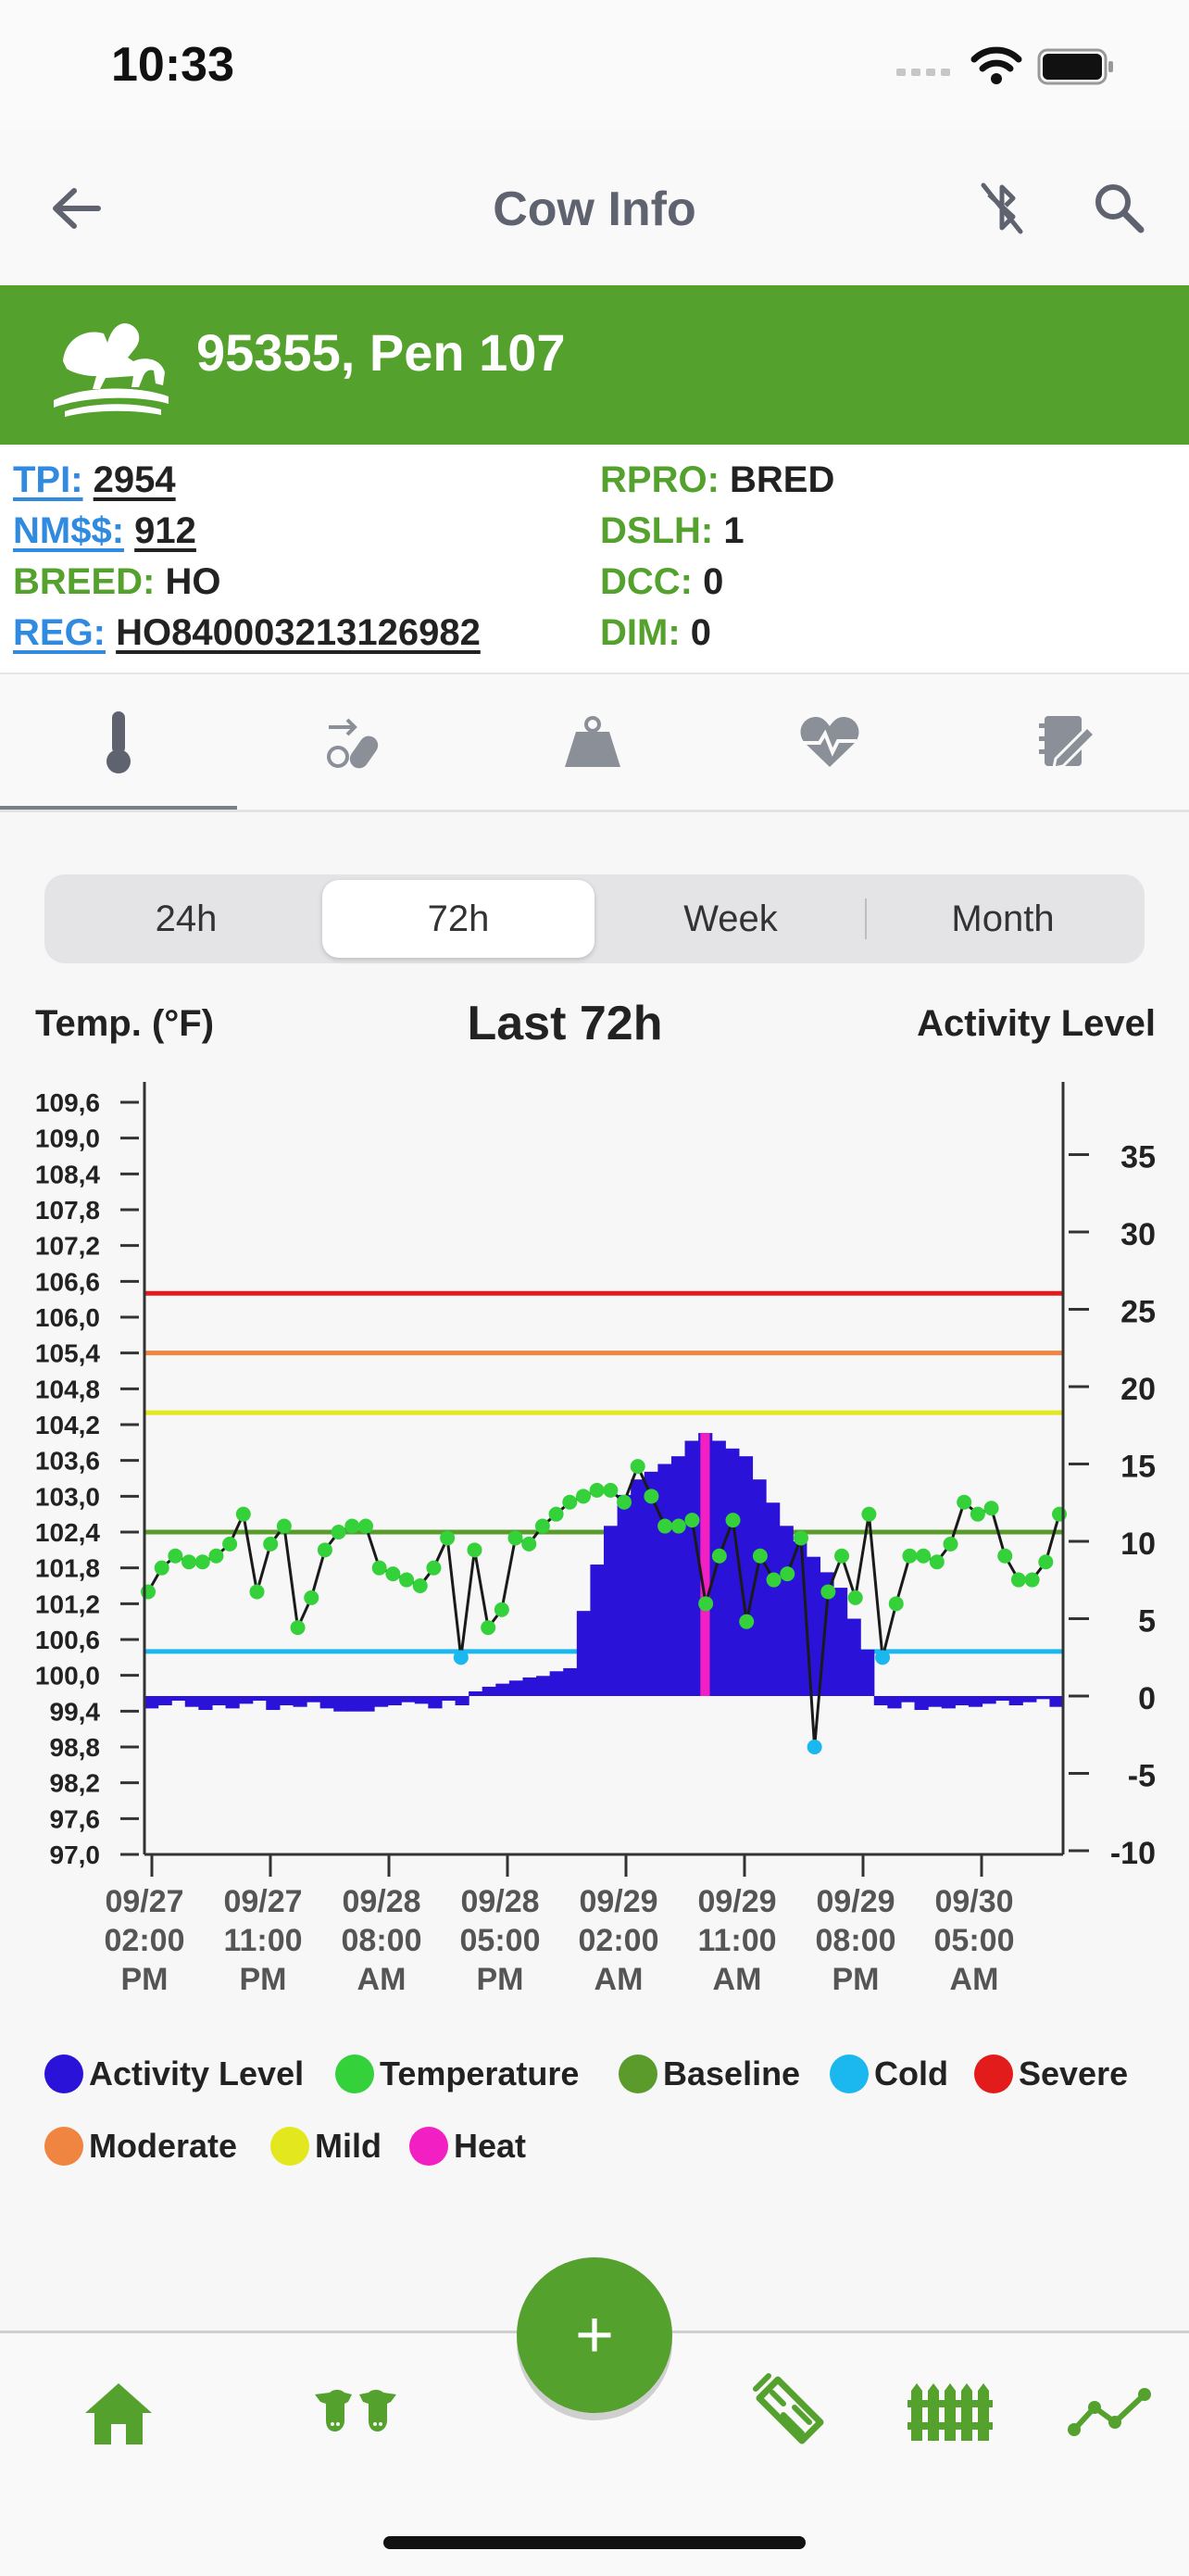 This screenshot has width=1189, height=2576. What do you see at coordinates (111, 370) in the screenshot?
I see `cow-logo-icon` at bounding box center [111, 370].